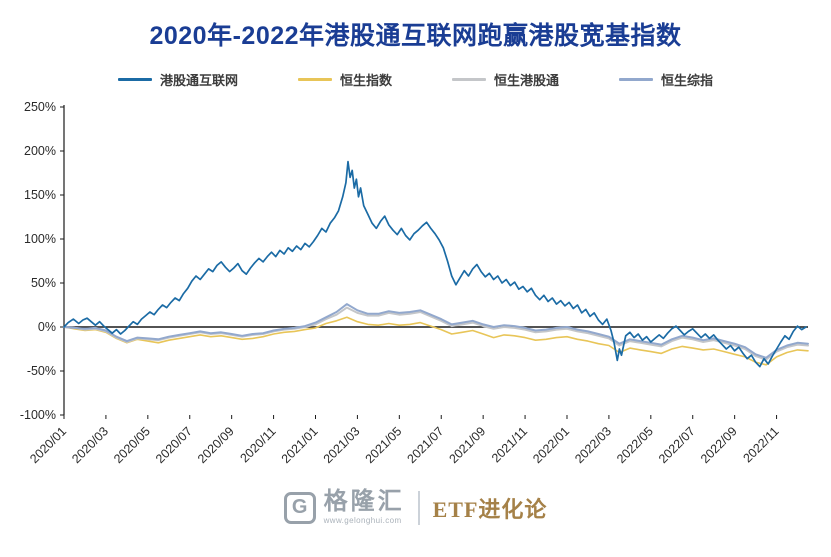  Describe the element at coordinates (362, 520) in the screenshot. I see `gelonghui-url: www.gelonghui.com` at that location.